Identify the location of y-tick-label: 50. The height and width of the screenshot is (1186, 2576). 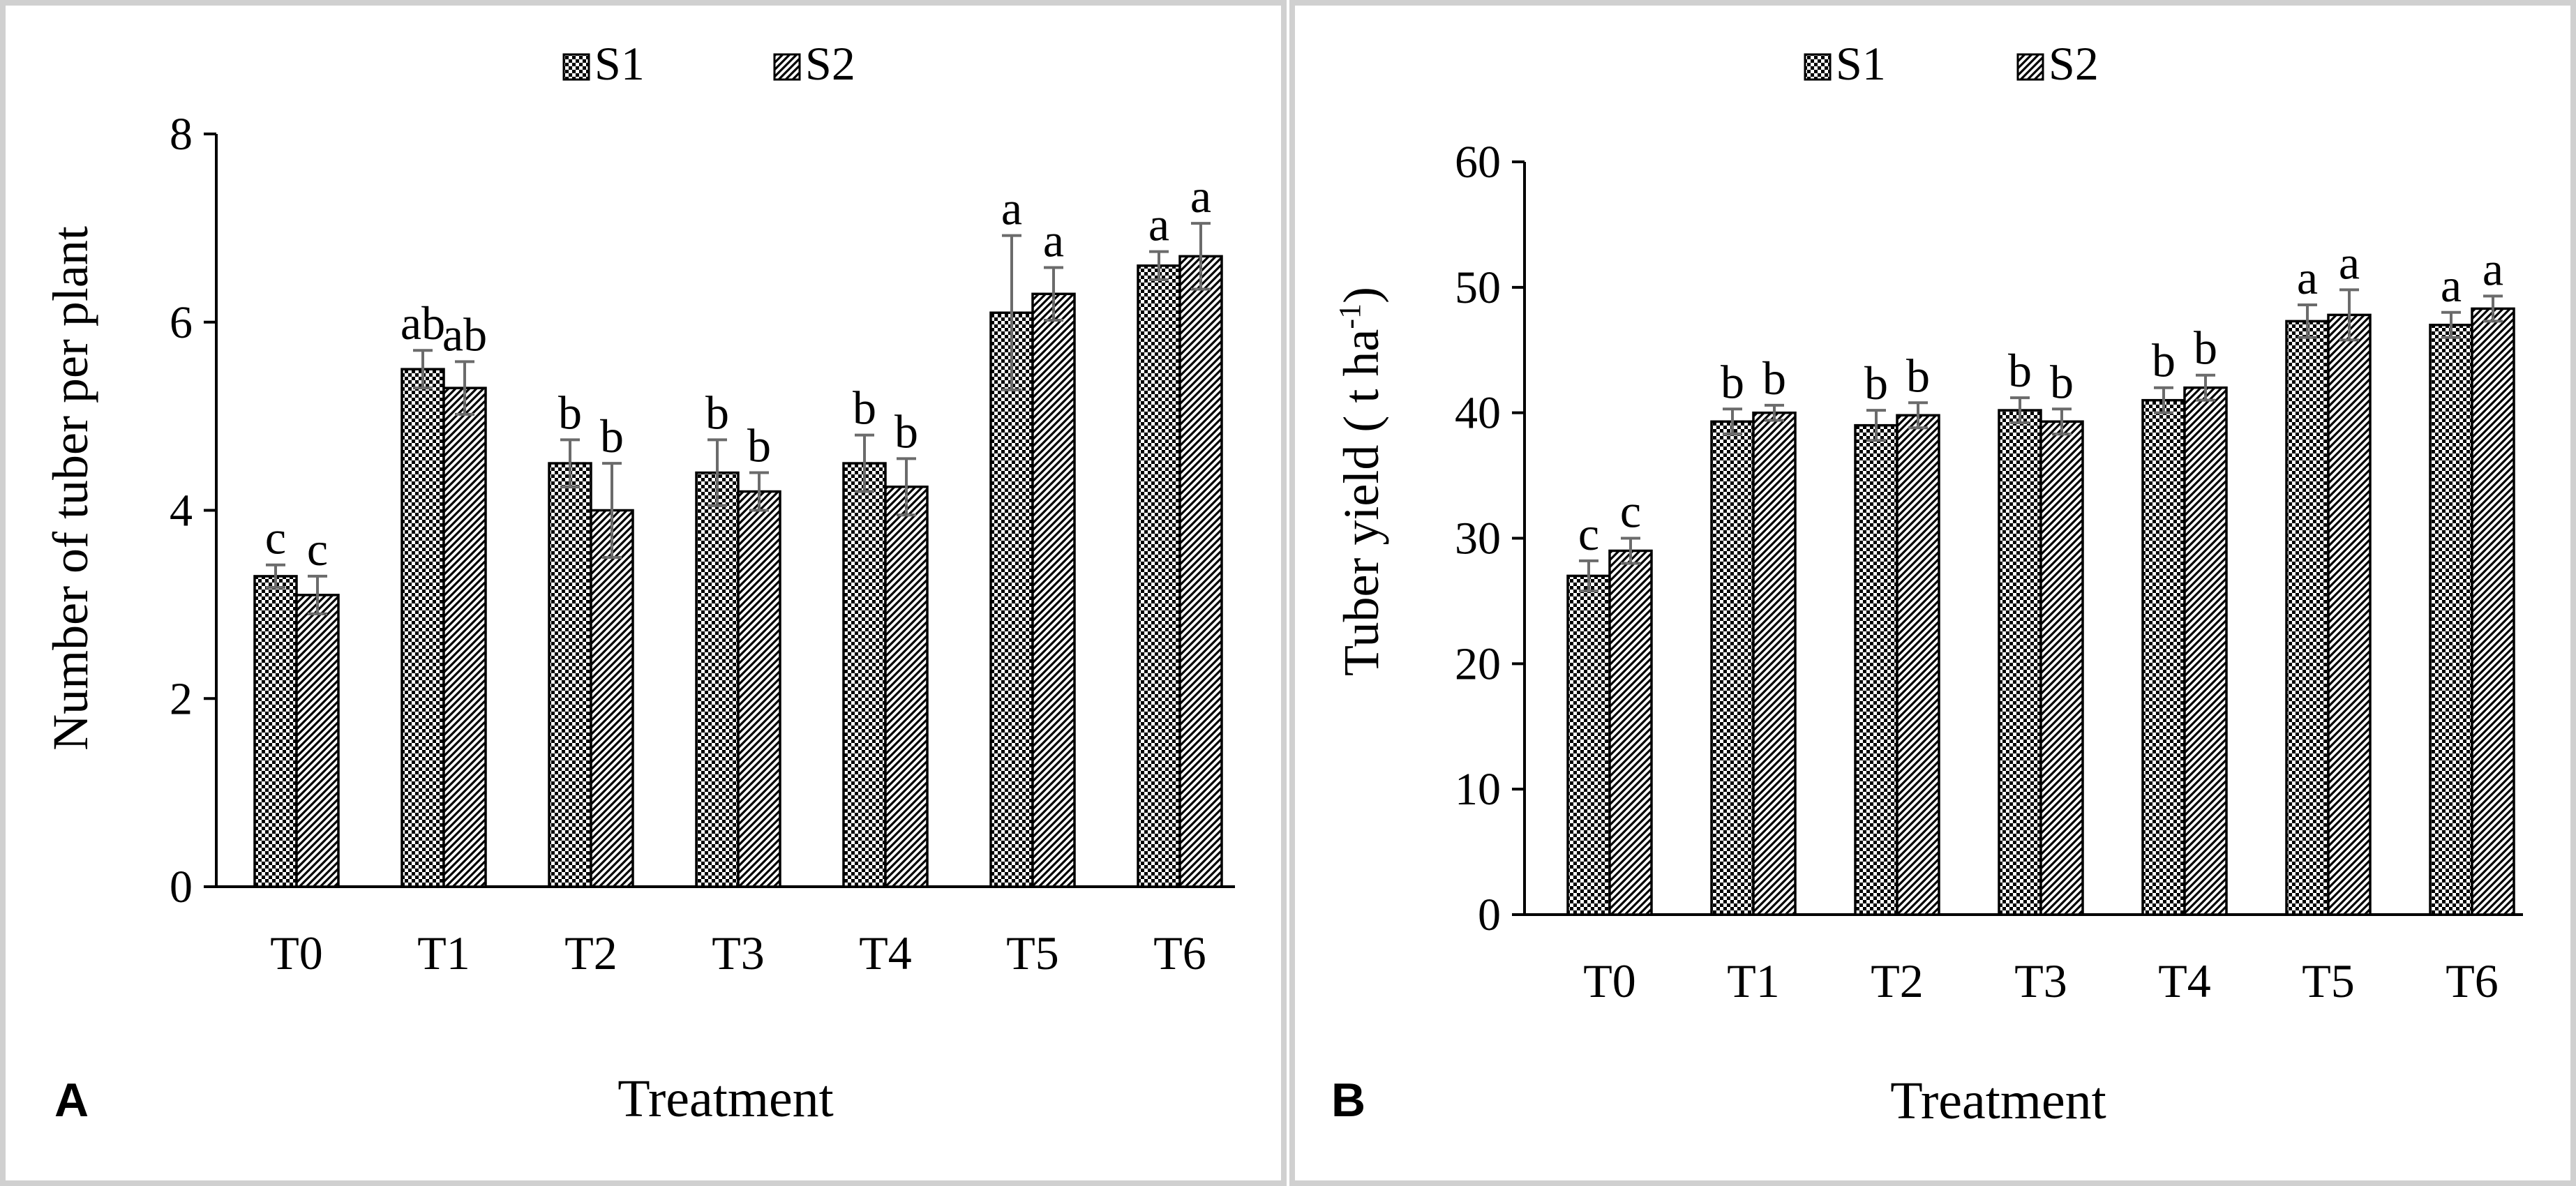
(1478, 287).